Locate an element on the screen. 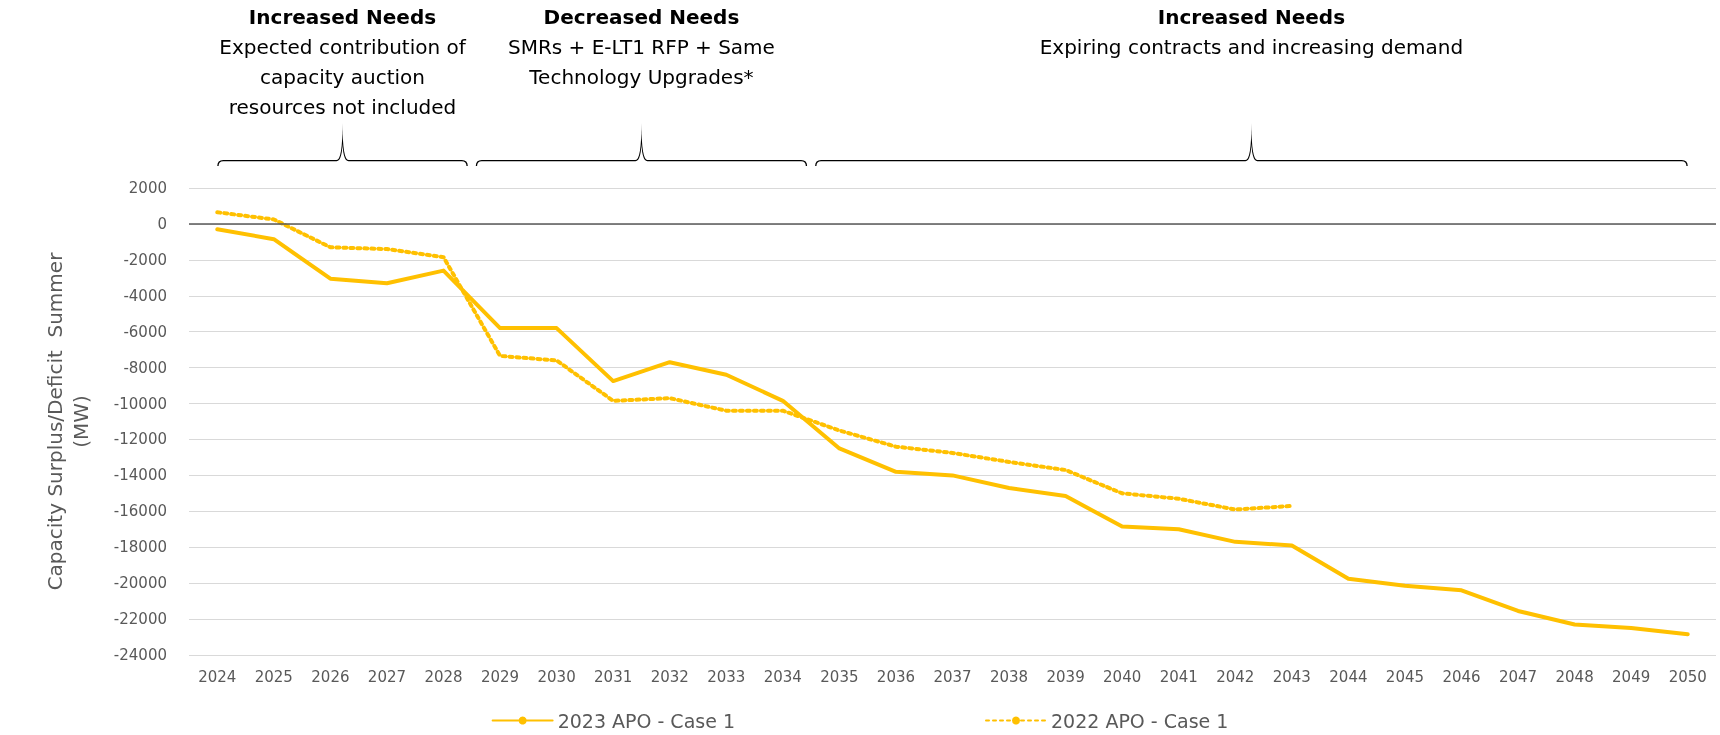 The width and height of the screenshot is (1720, 735). x-tick-label: 2033 is located at coordinates (726, 676).